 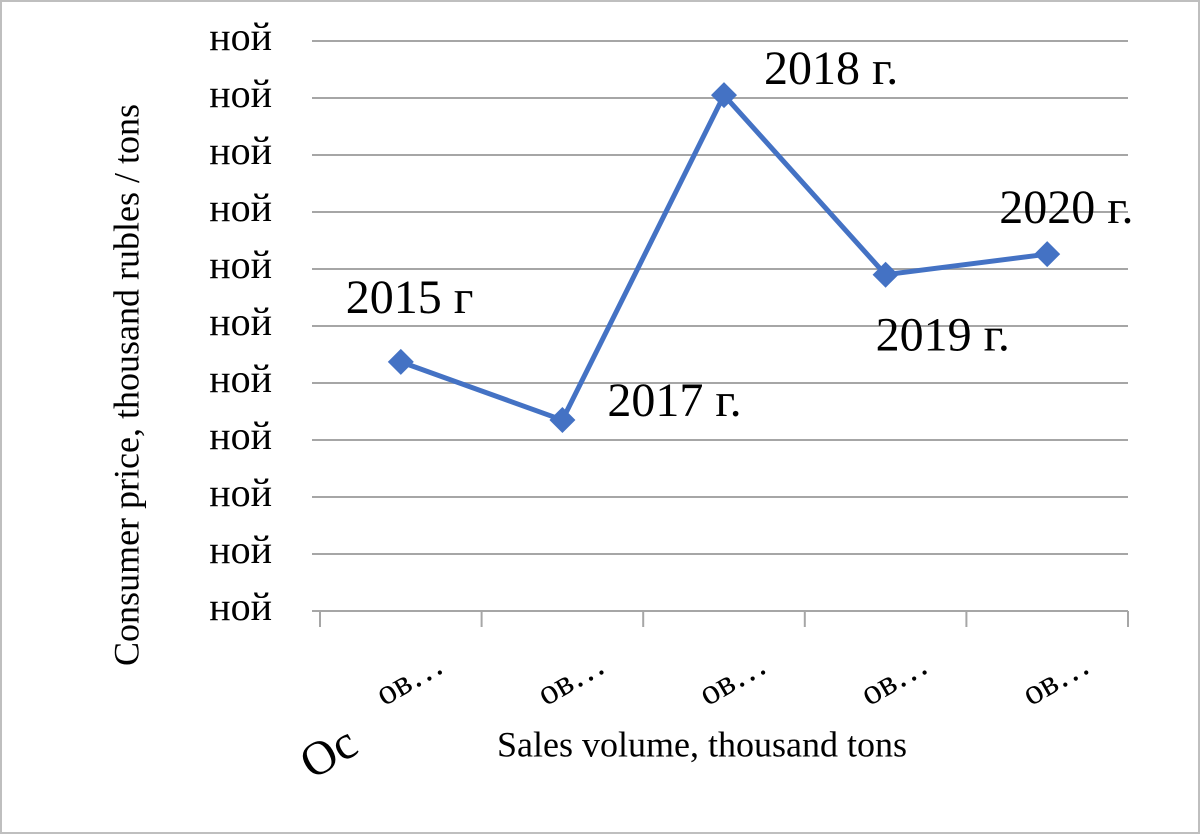 What do you see at coordinates (410, 297) in the screenshot?
I see `data-label: 2015 г` at bounding box center [410, 297].